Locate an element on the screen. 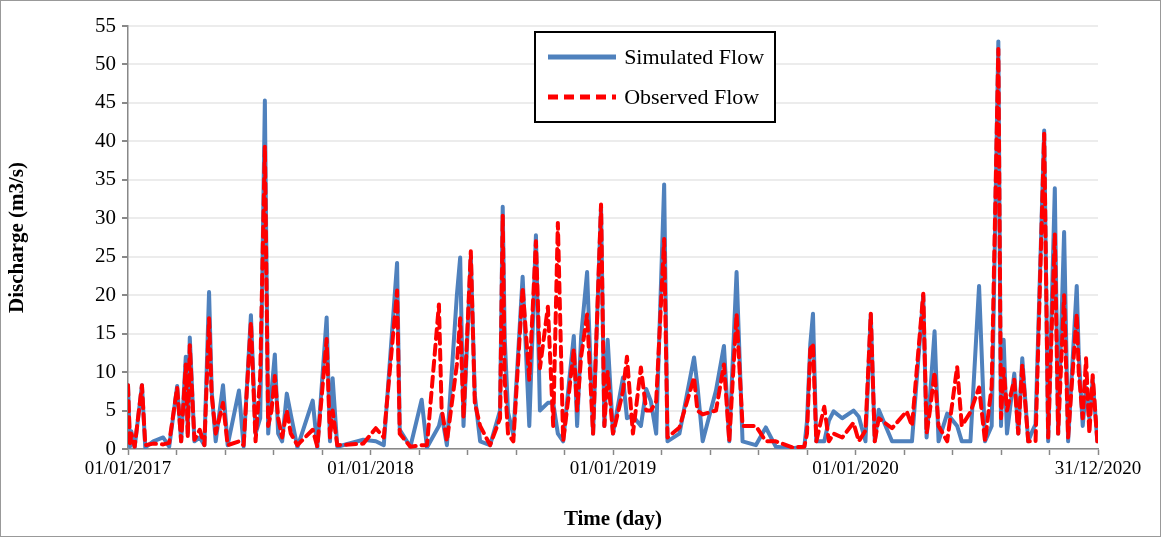 The height and width of the screenshot is (537, 1161). y-tick-label: 30 is located at coordinates (105, 216).